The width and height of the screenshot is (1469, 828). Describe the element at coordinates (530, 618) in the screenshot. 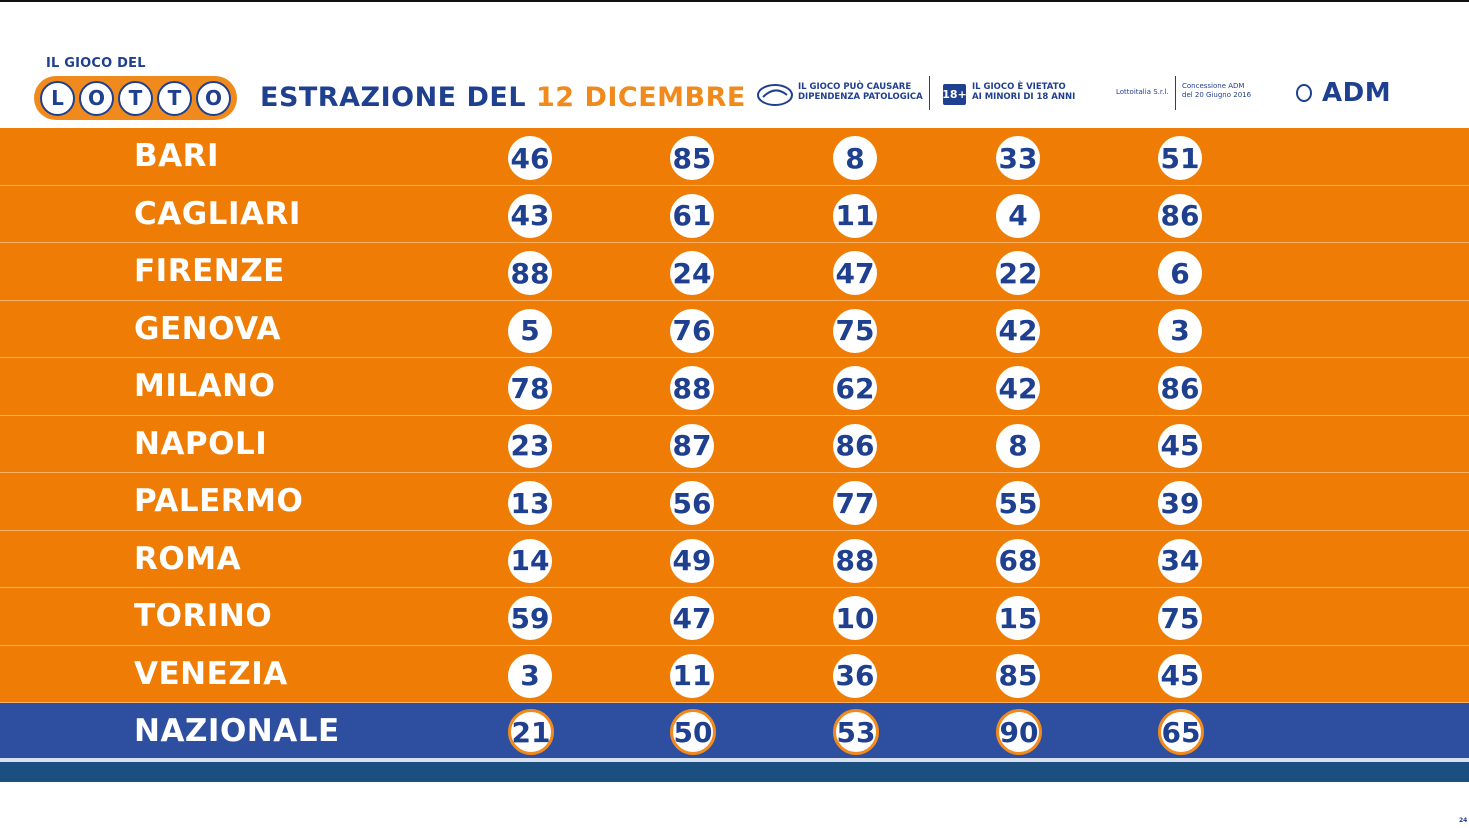

I see `drawn-number: 59` at that location.